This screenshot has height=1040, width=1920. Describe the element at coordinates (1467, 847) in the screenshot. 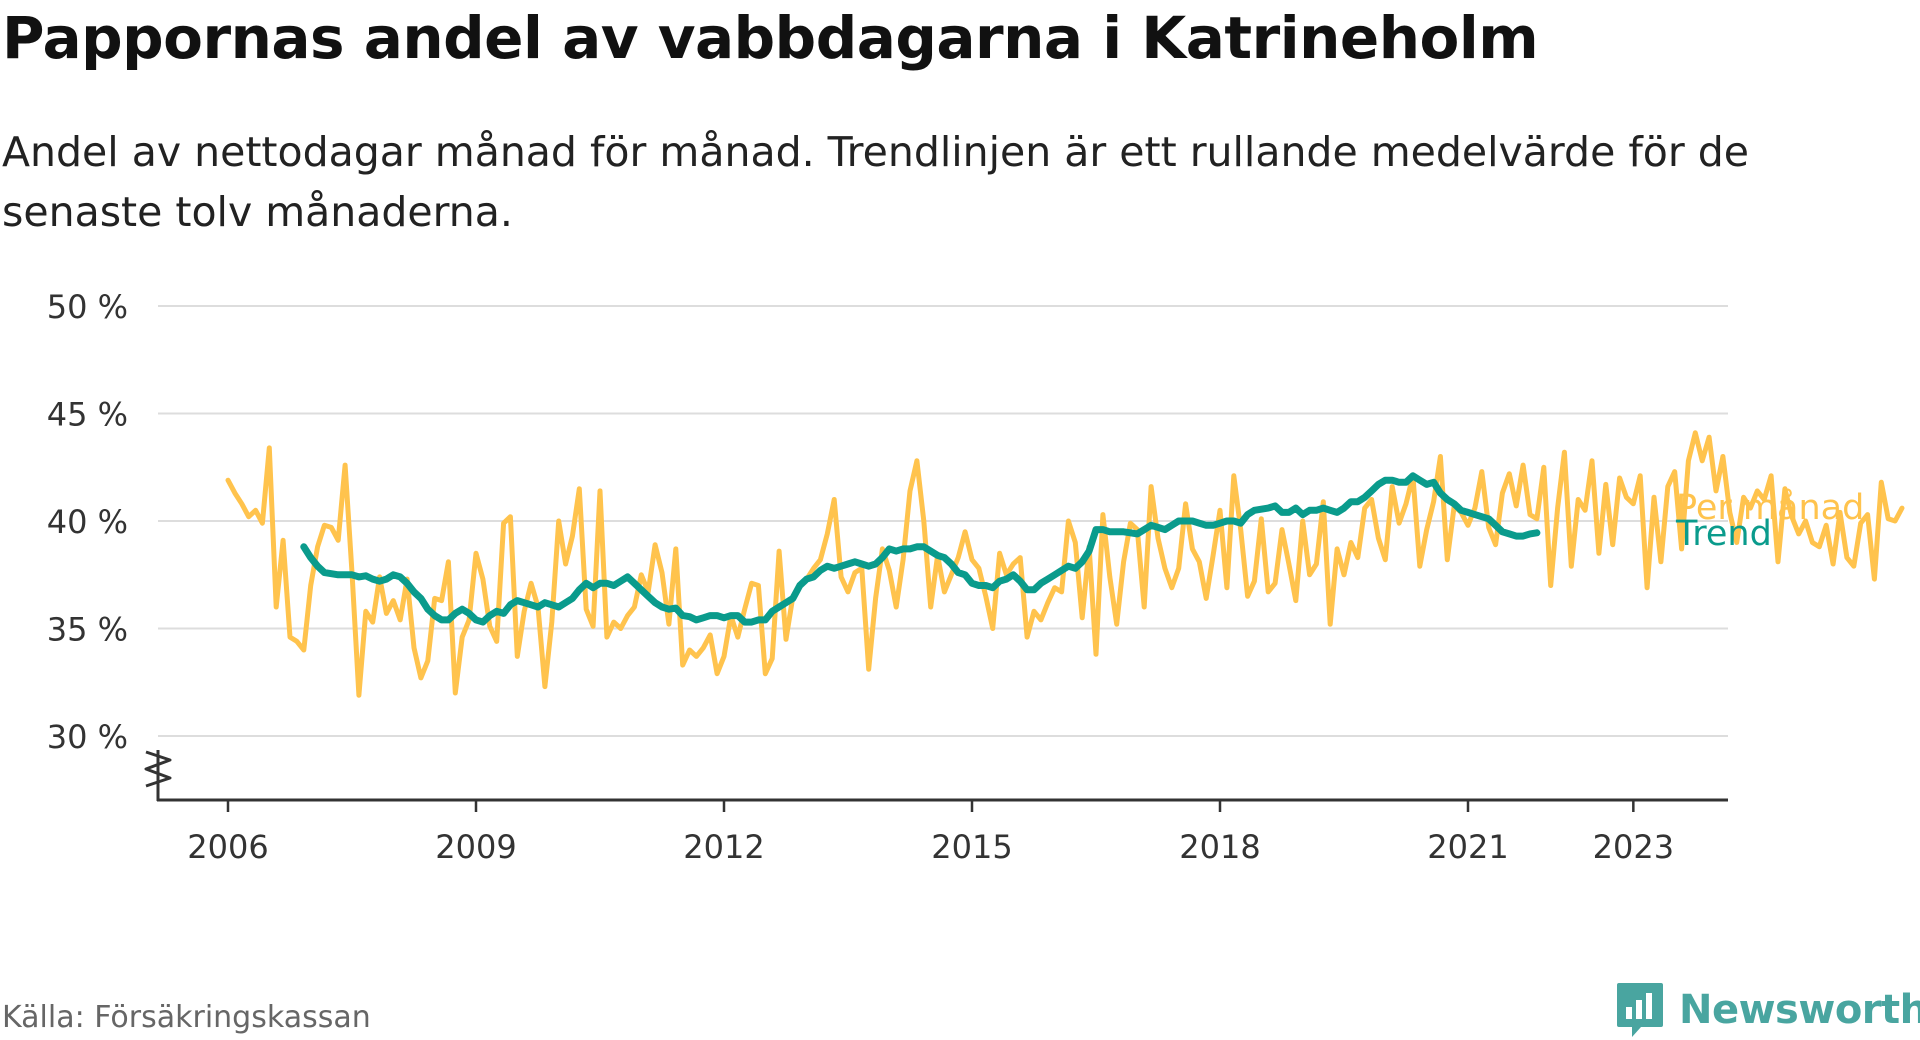

I see `x-tick-label: 2021` at that location.